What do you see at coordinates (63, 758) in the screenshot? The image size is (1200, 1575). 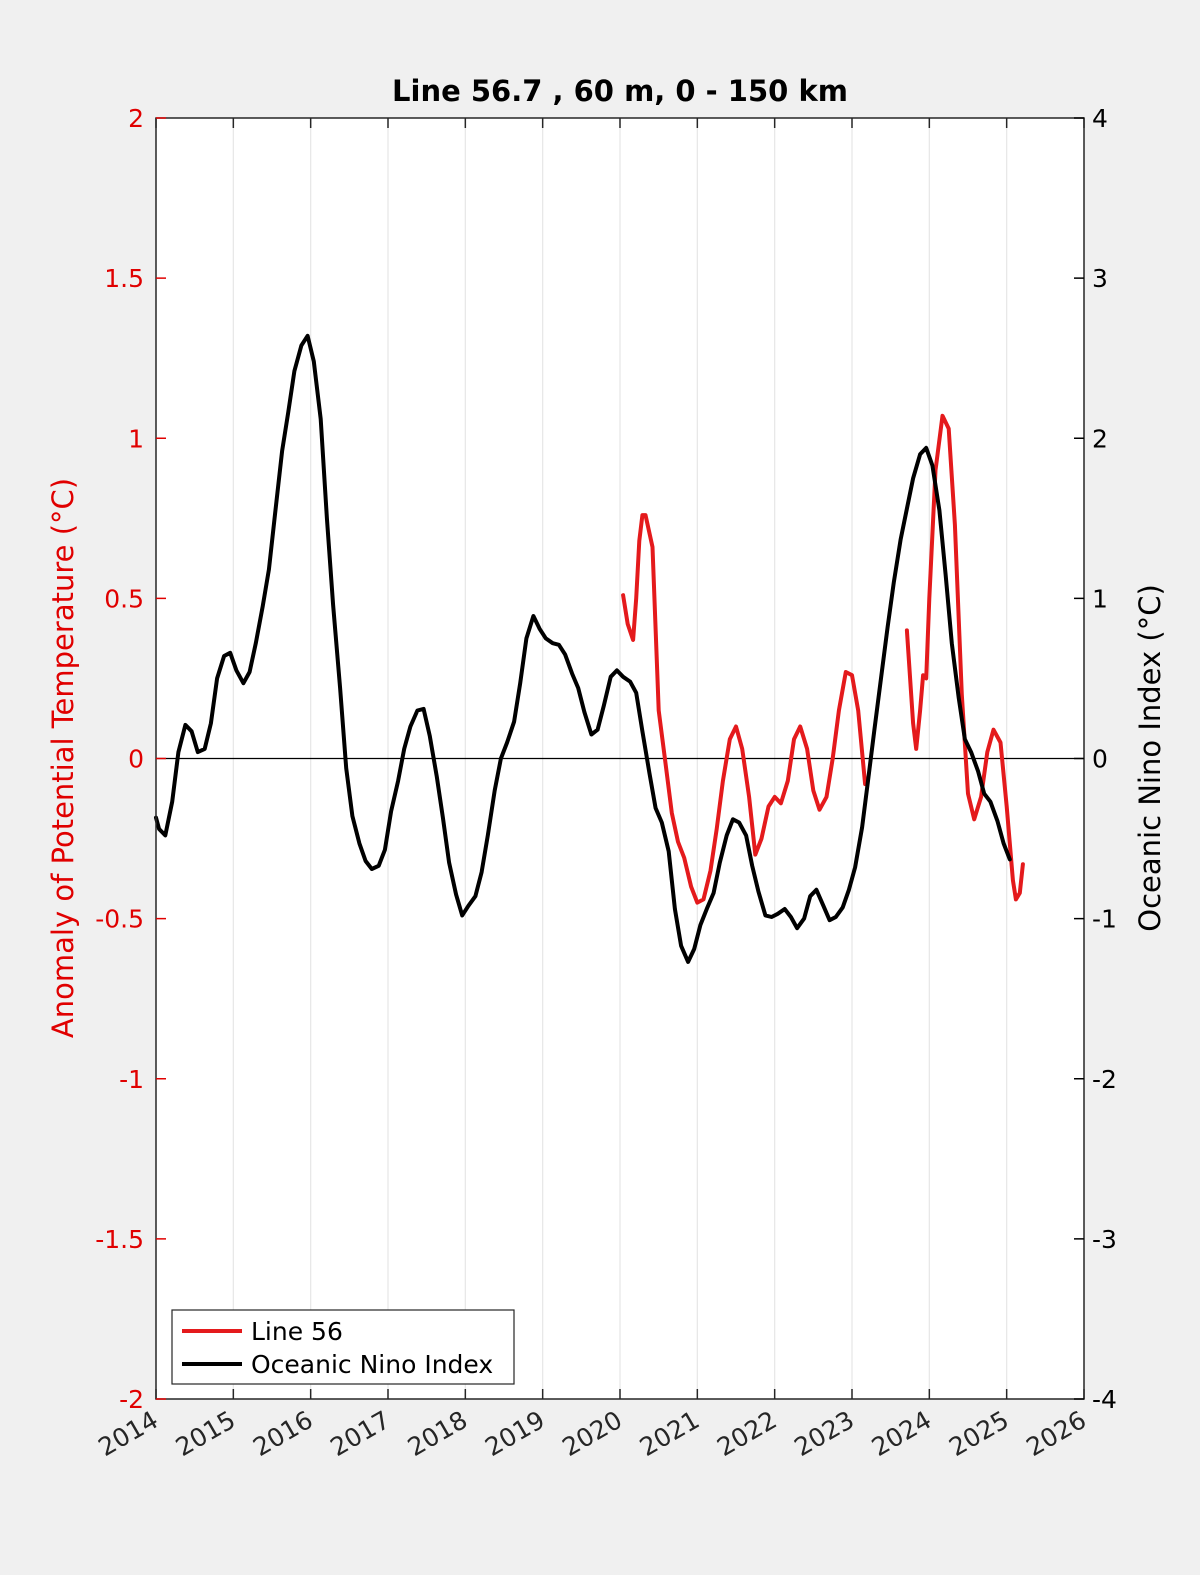 I see `y-axis-left-title: Anomaly of Potential Temperature (°C)` at bounding box center [63, 758].